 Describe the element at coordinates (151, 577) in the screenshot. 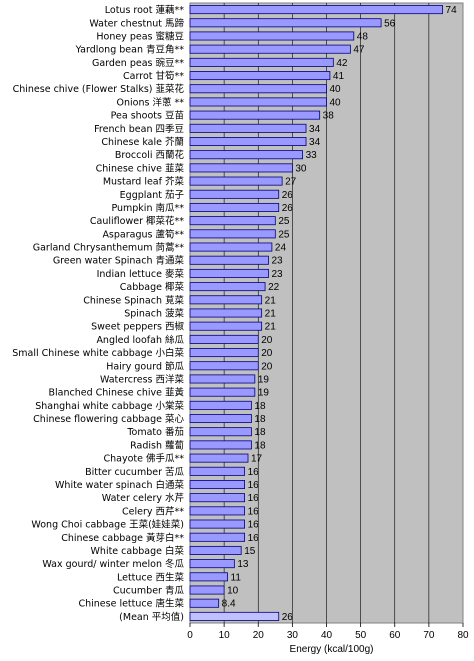

I see `category-label: Lettuce 西生菜` at that location.